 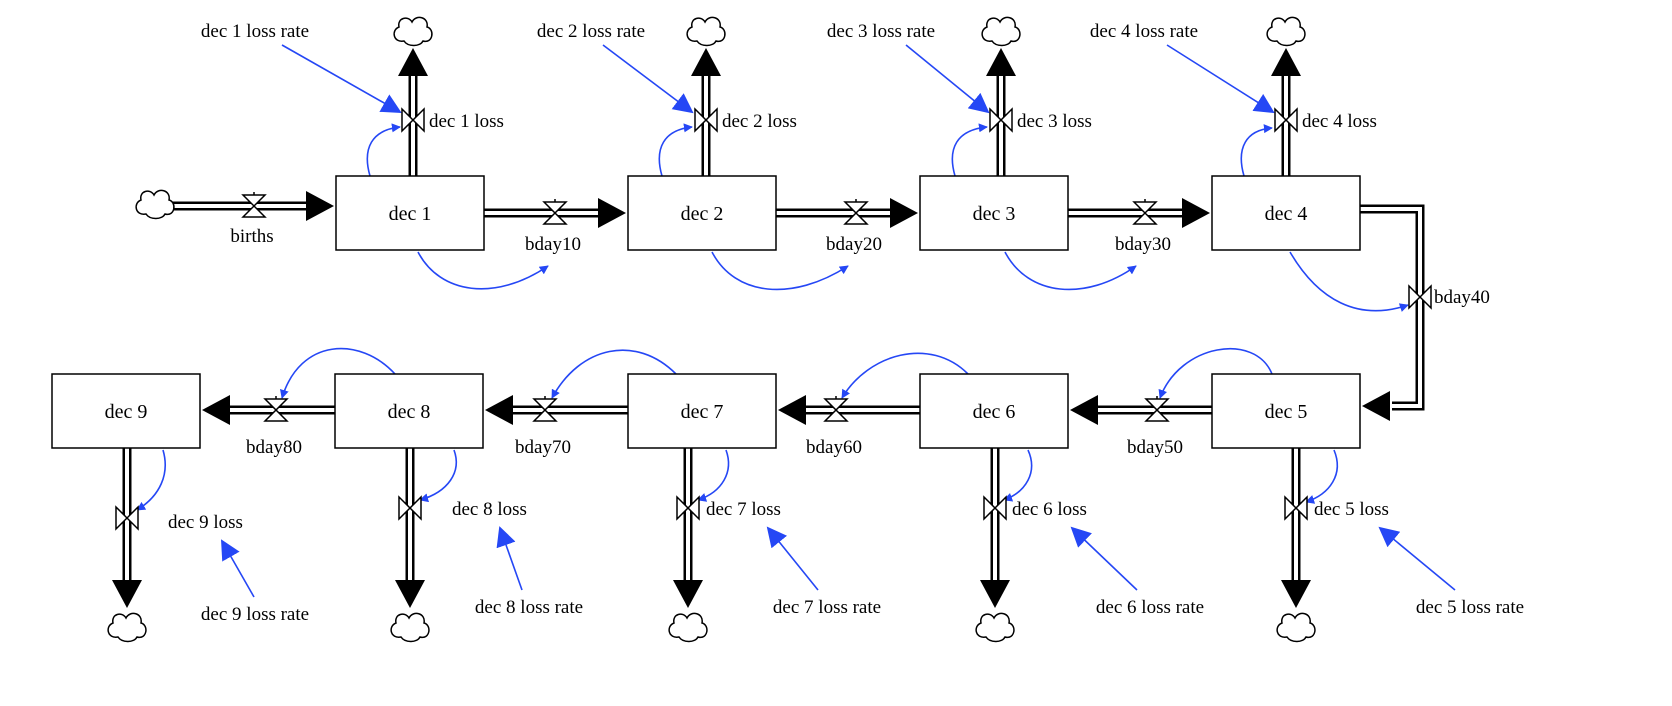 What do you see at coordinates (1256, 152) in the screenshot?
I see `link-dec4-to-loss` at bounding box center [1256, 152].